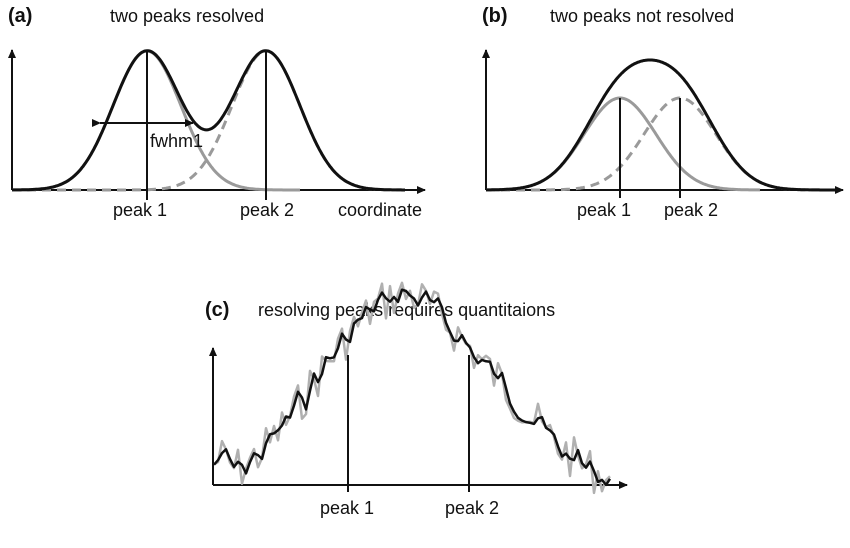 The height and width of the screenshot is (548, 850). Describe the element at coordinates (156, 120) in the screenshot. I see `panel-a-peak1-component` at that location.